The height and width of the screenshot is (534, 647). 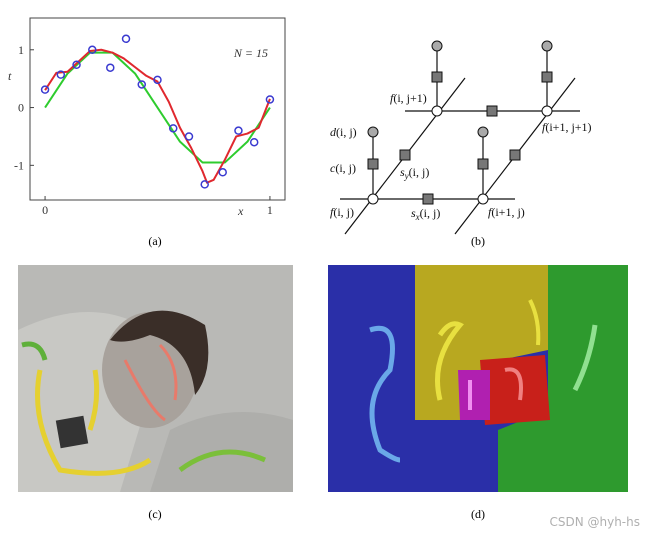 What do you see at coordinates (406, 176) in the screenshot?
I see `label-sub: y` at bounding box center [406, 176].